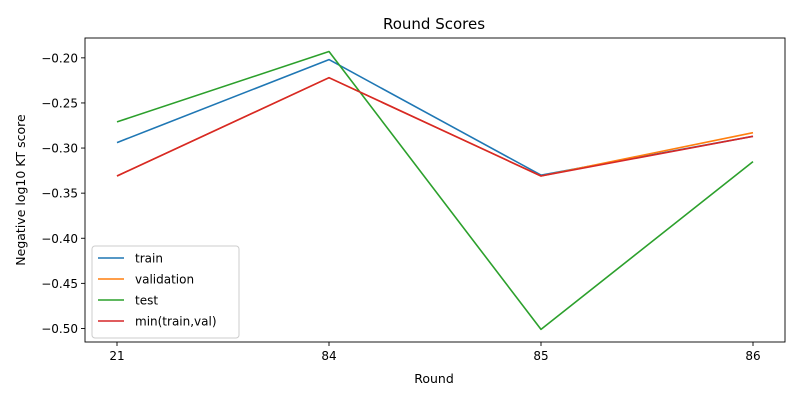 This screenshot has width=800, height=404. Describe the element at coordinates (59, 103) in the screenshot. I see `y-tick-label-5: −0.25` at that location.